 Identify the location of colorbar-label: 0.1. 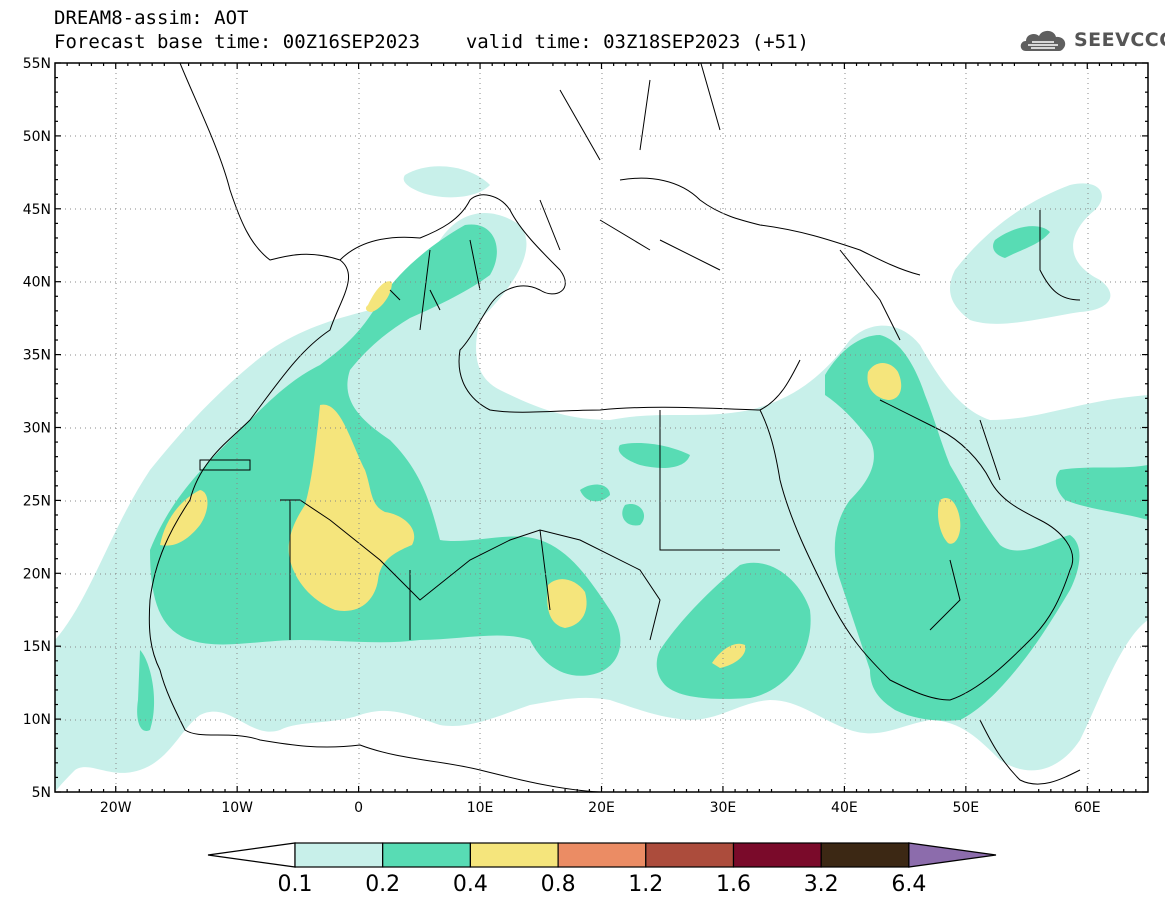
(295, 884).